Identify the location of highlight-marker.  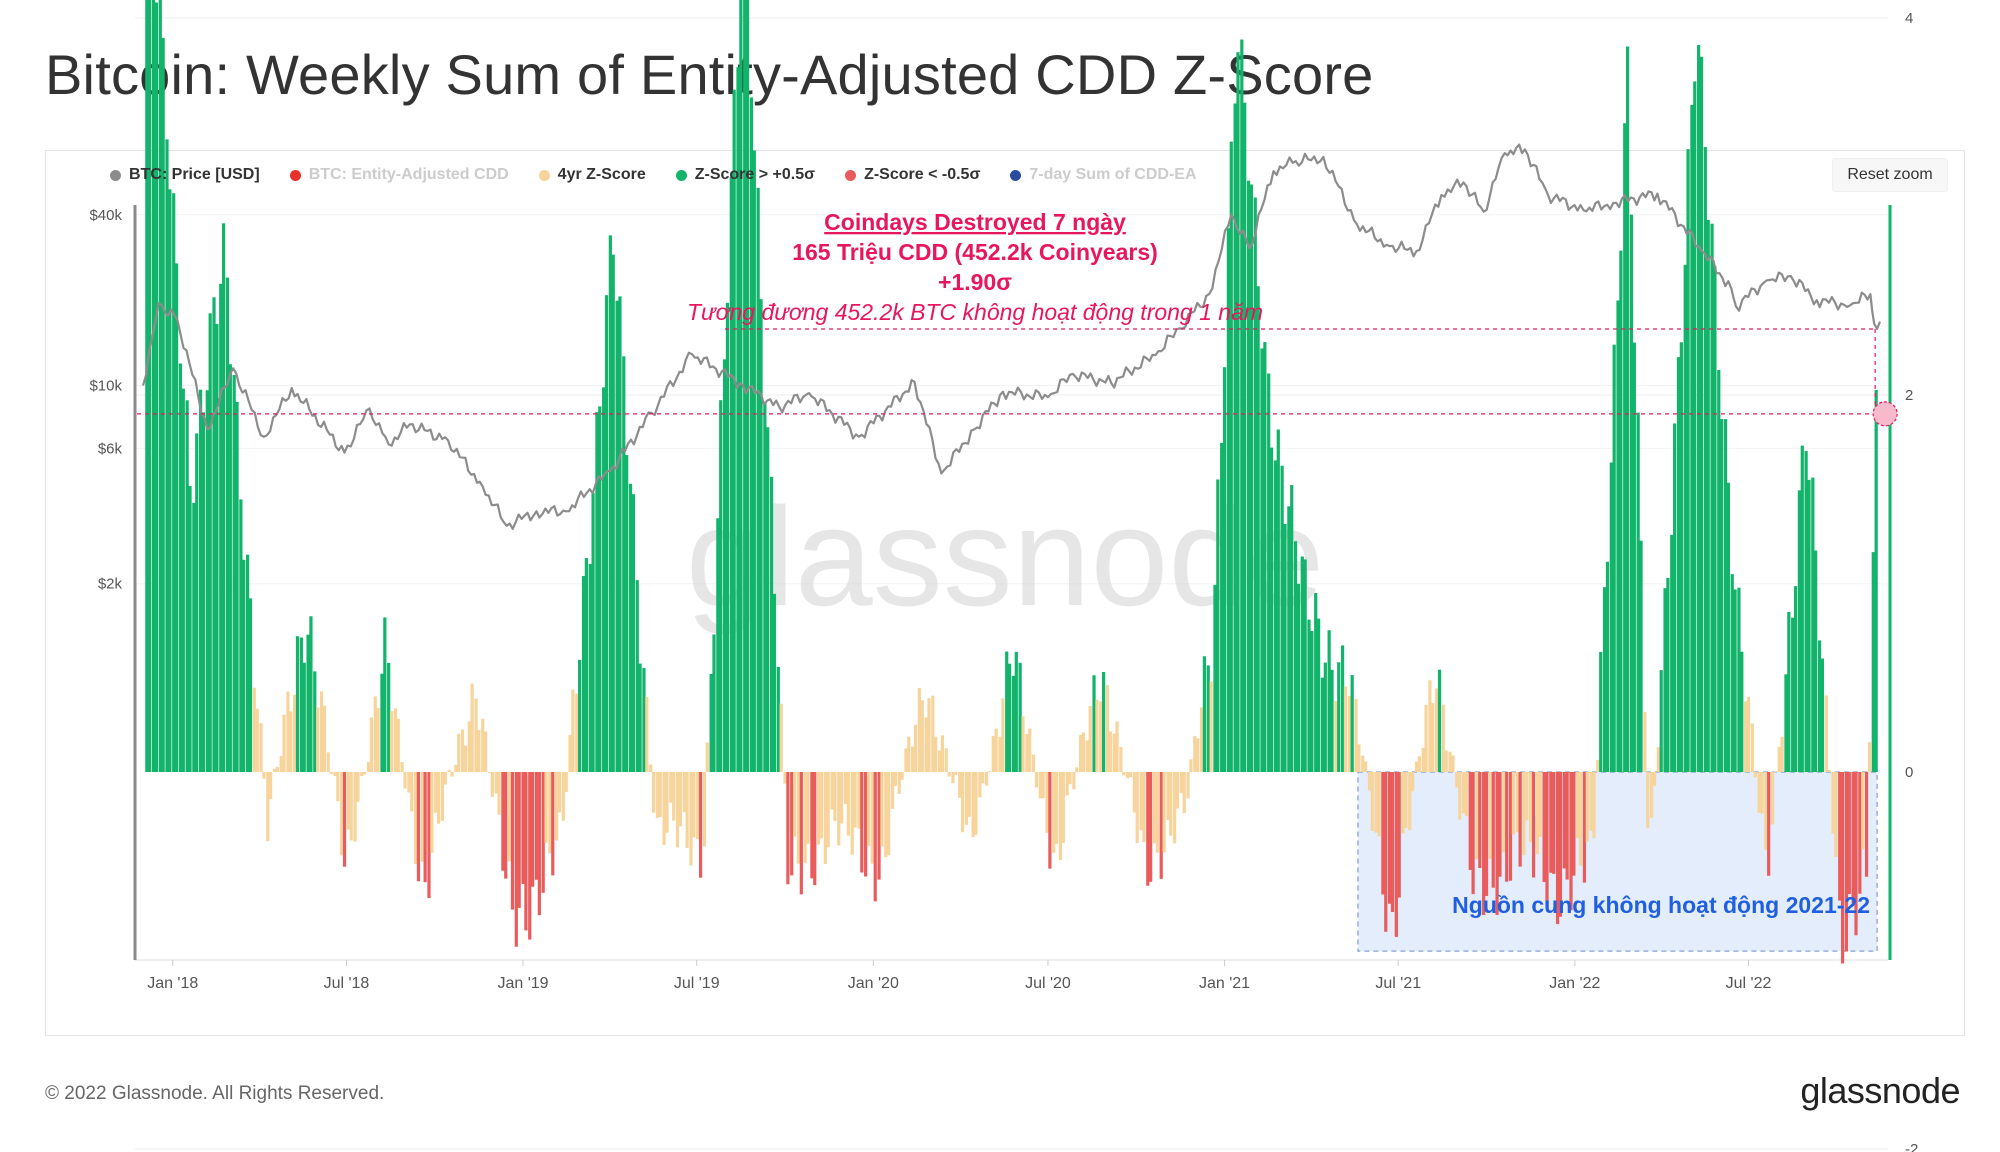
(1885, 414).